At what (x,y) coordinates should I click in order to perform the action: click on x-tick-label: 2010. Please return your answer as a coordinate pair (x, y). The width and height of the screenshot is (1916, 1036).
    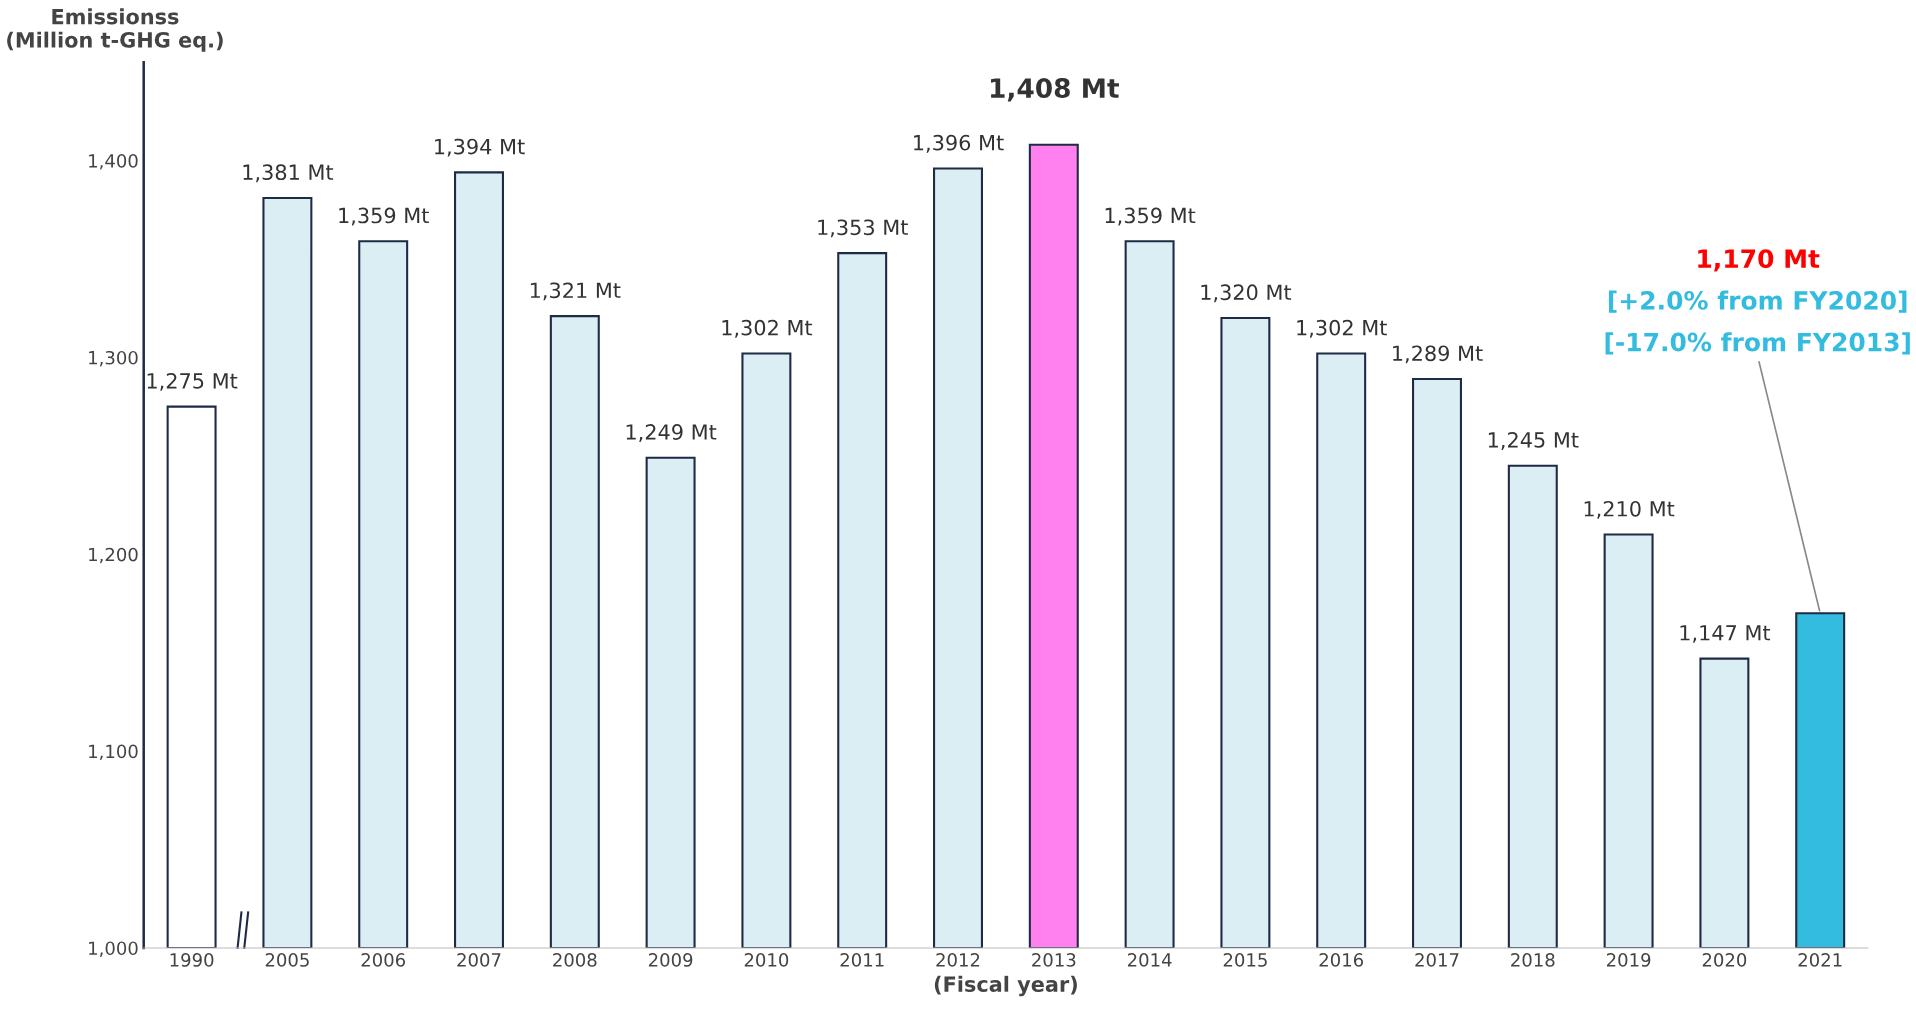
    Looking at the image, I should click on (766, 960).